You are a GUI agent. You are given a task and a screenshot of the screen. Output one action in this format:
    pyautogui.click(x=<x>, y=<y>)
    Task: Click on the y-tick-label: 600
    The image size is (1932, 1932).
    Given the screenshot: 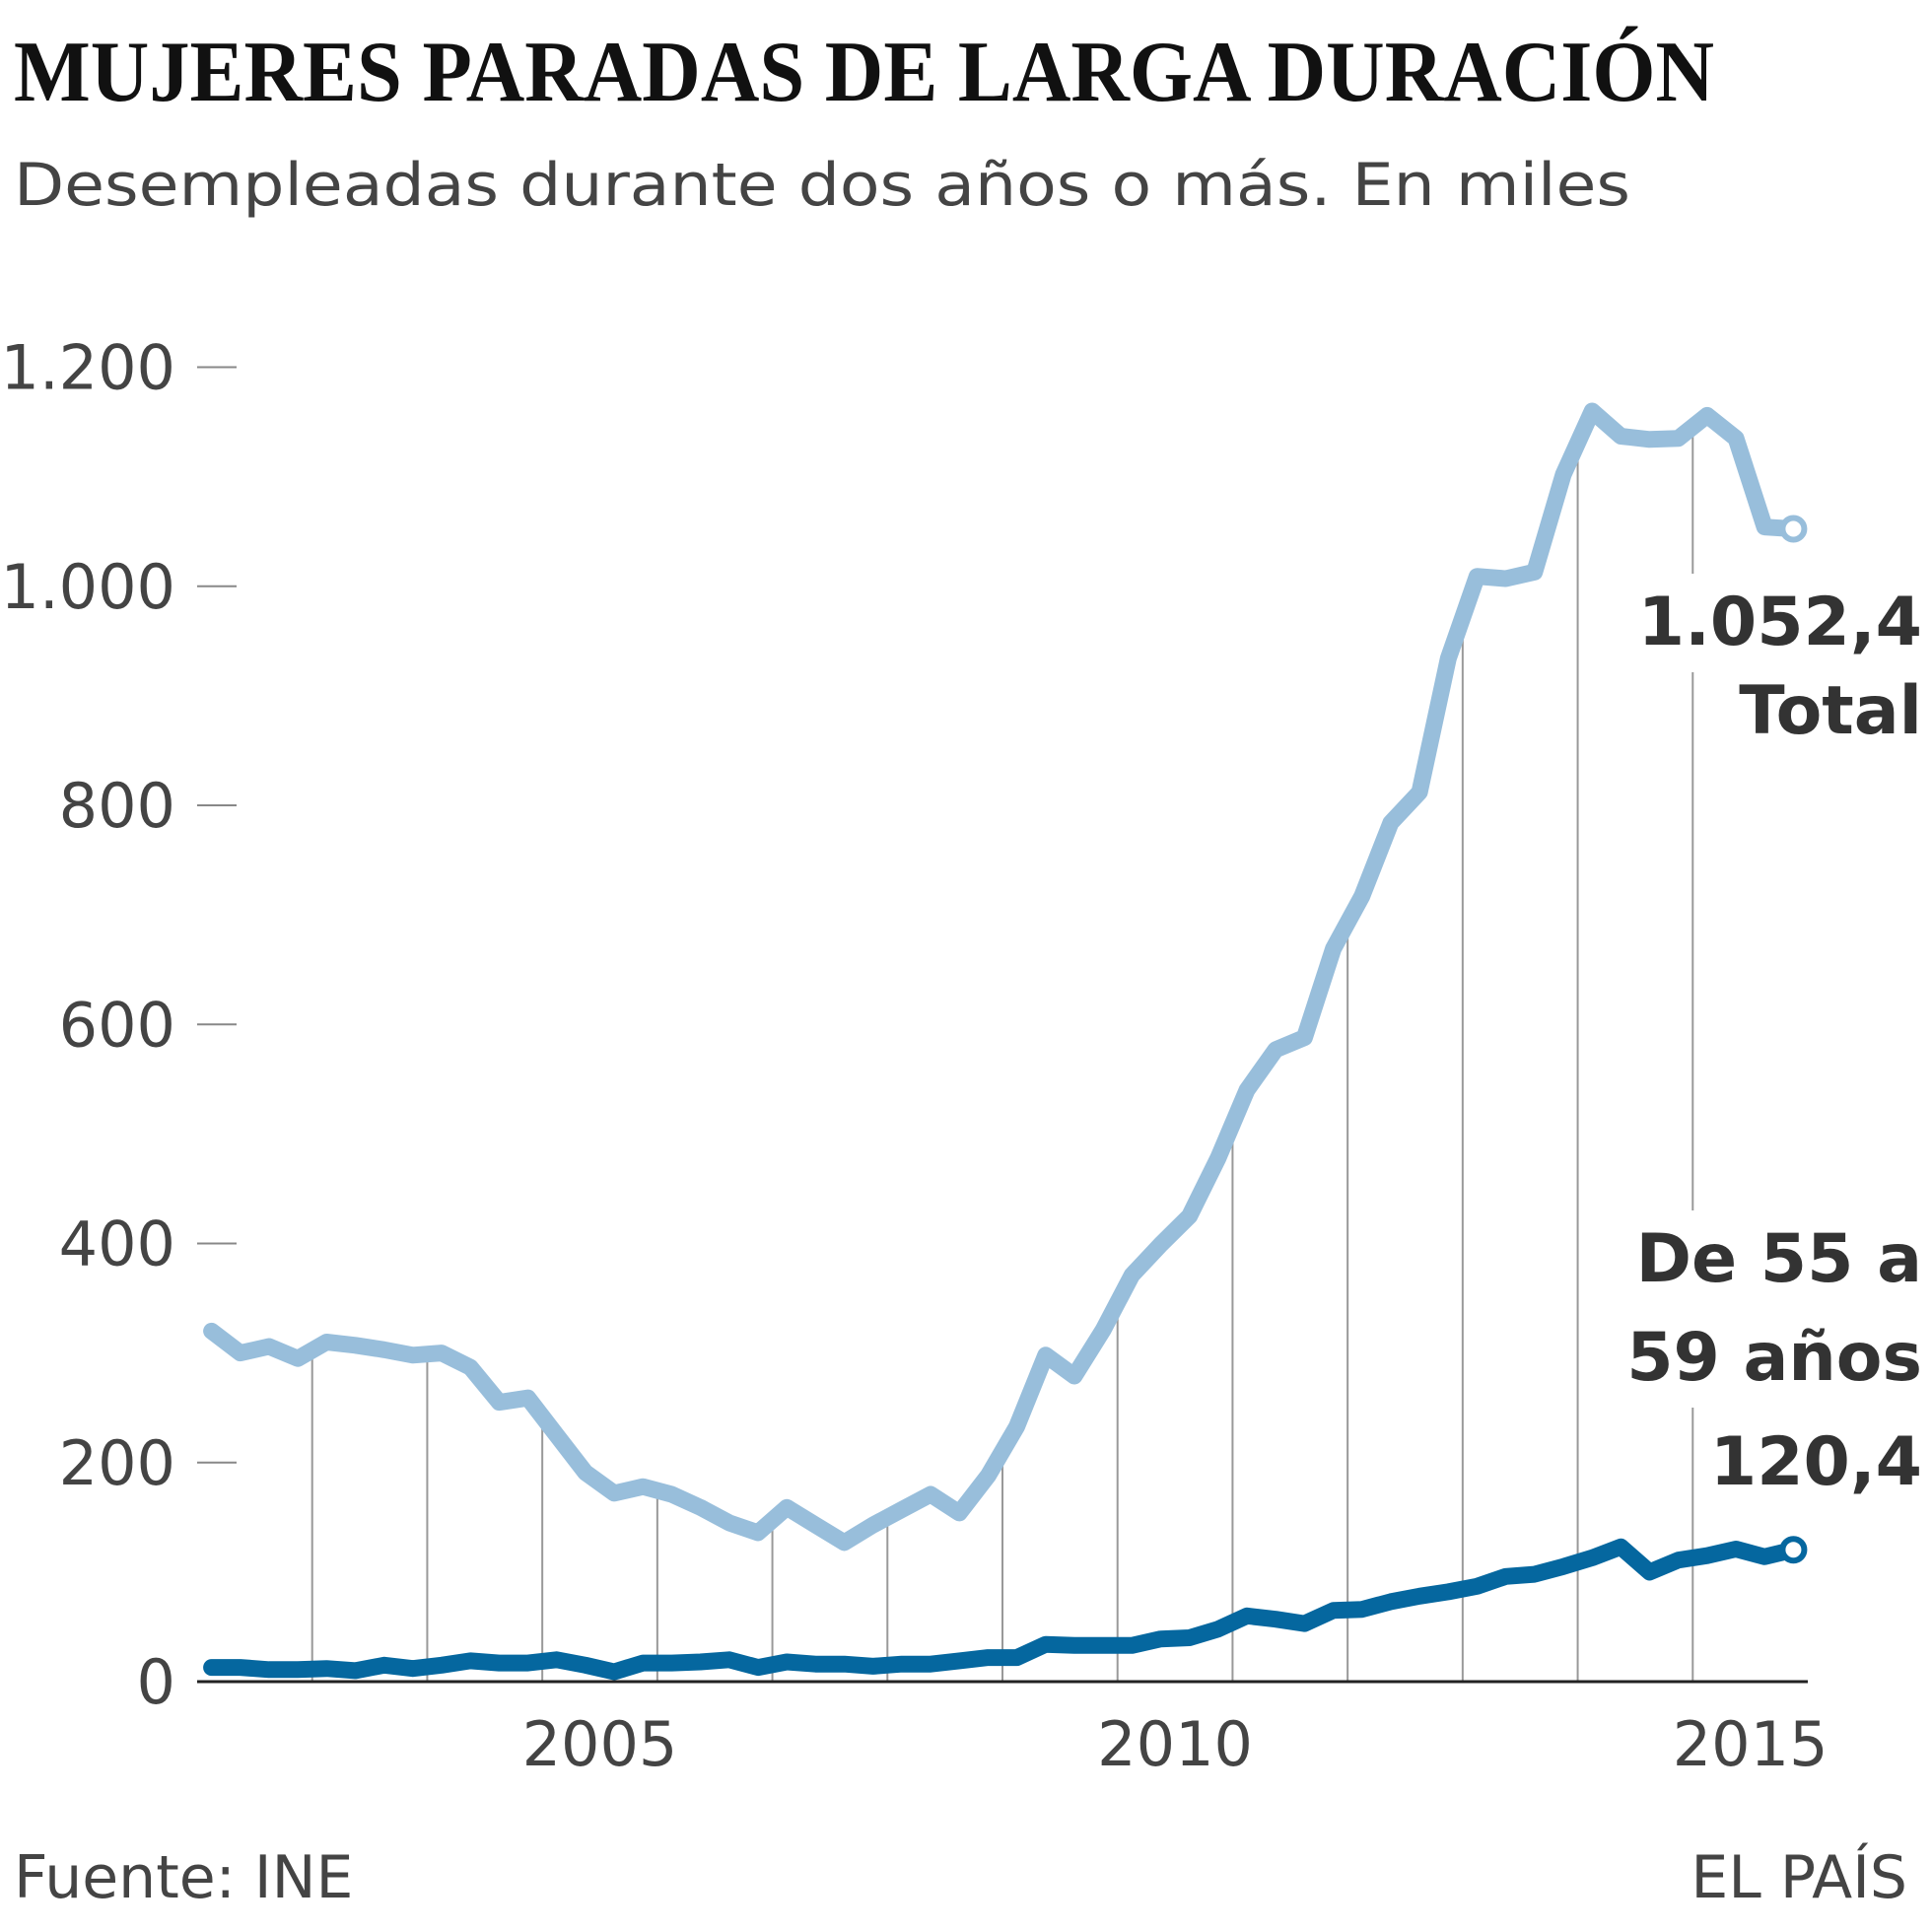 What is the action you would take?
    pyautogui.click(x=117, y=1025)
    